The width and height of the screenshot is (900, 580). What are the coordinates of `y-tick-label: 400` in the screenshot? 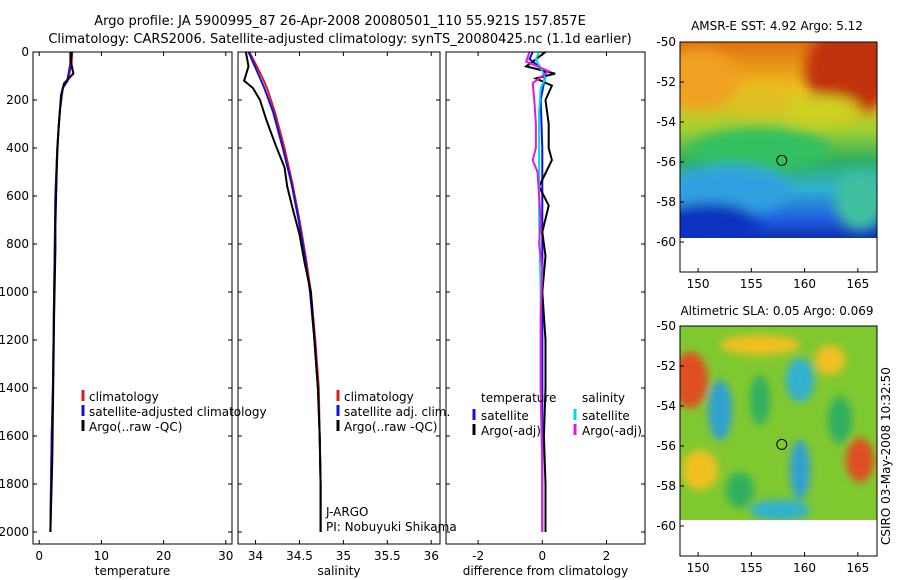 It's located at (17, 148).